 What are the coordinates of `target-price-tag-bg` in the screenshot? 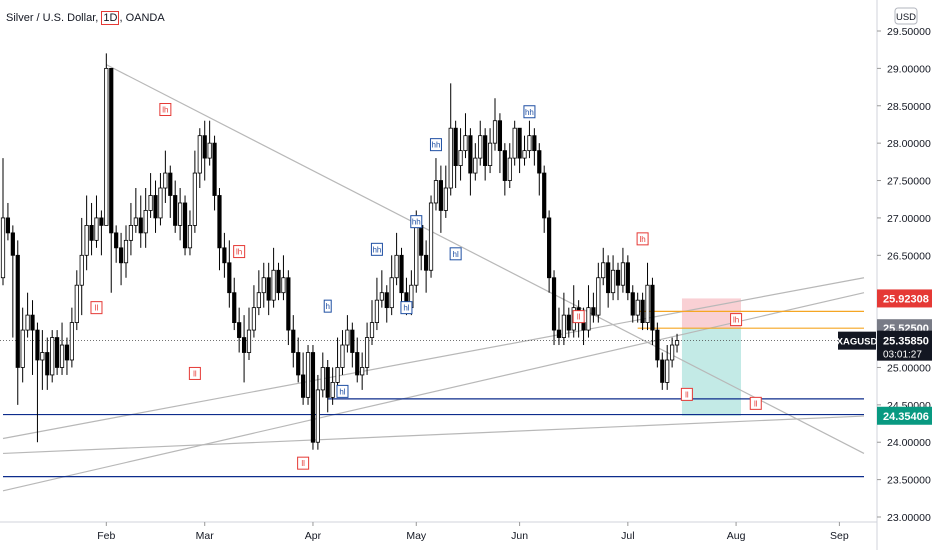 It's located at (904, 415).